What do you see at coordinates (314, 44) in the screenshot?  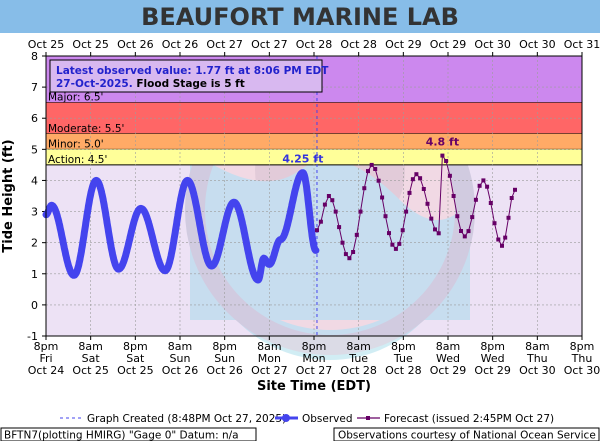 I see `top-tick-label: Oct 28` at bounding box center [314, 44].